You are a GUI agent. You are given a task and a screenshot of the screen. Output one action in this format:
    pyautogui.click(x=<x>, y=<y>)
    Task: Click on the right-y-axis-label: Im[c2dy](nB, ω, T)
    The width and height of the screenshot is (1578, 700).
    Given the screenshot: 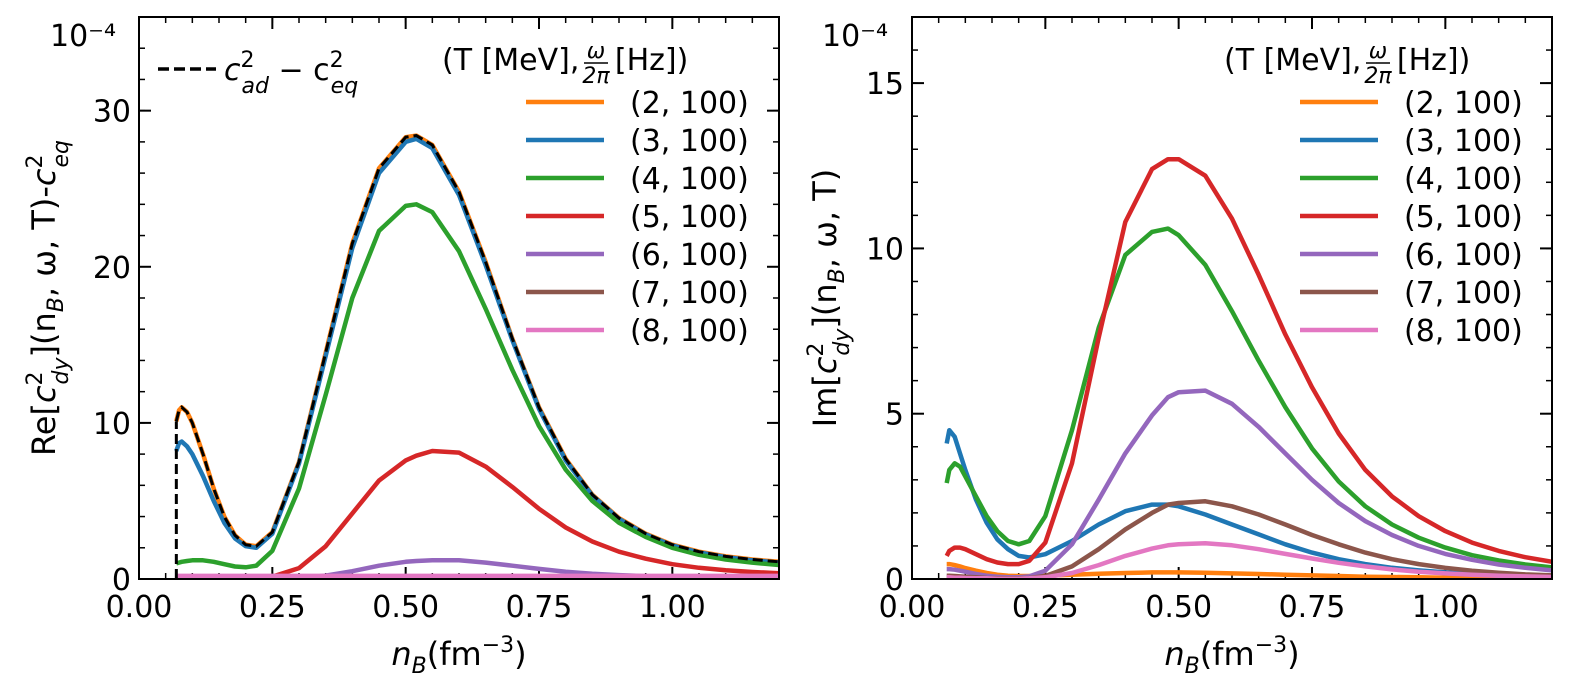 What is the action you would take?
    pyautogui.click(x=829, y=298)
    